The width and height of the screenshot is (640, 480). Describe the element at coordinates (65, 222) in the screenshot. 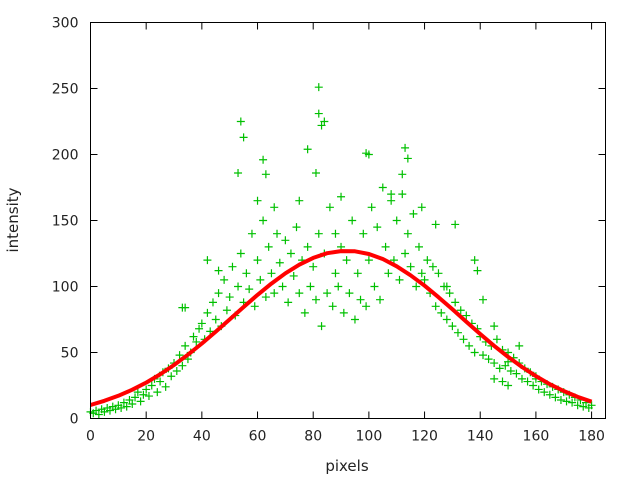

I see `y-tick-label: 150` at that location.